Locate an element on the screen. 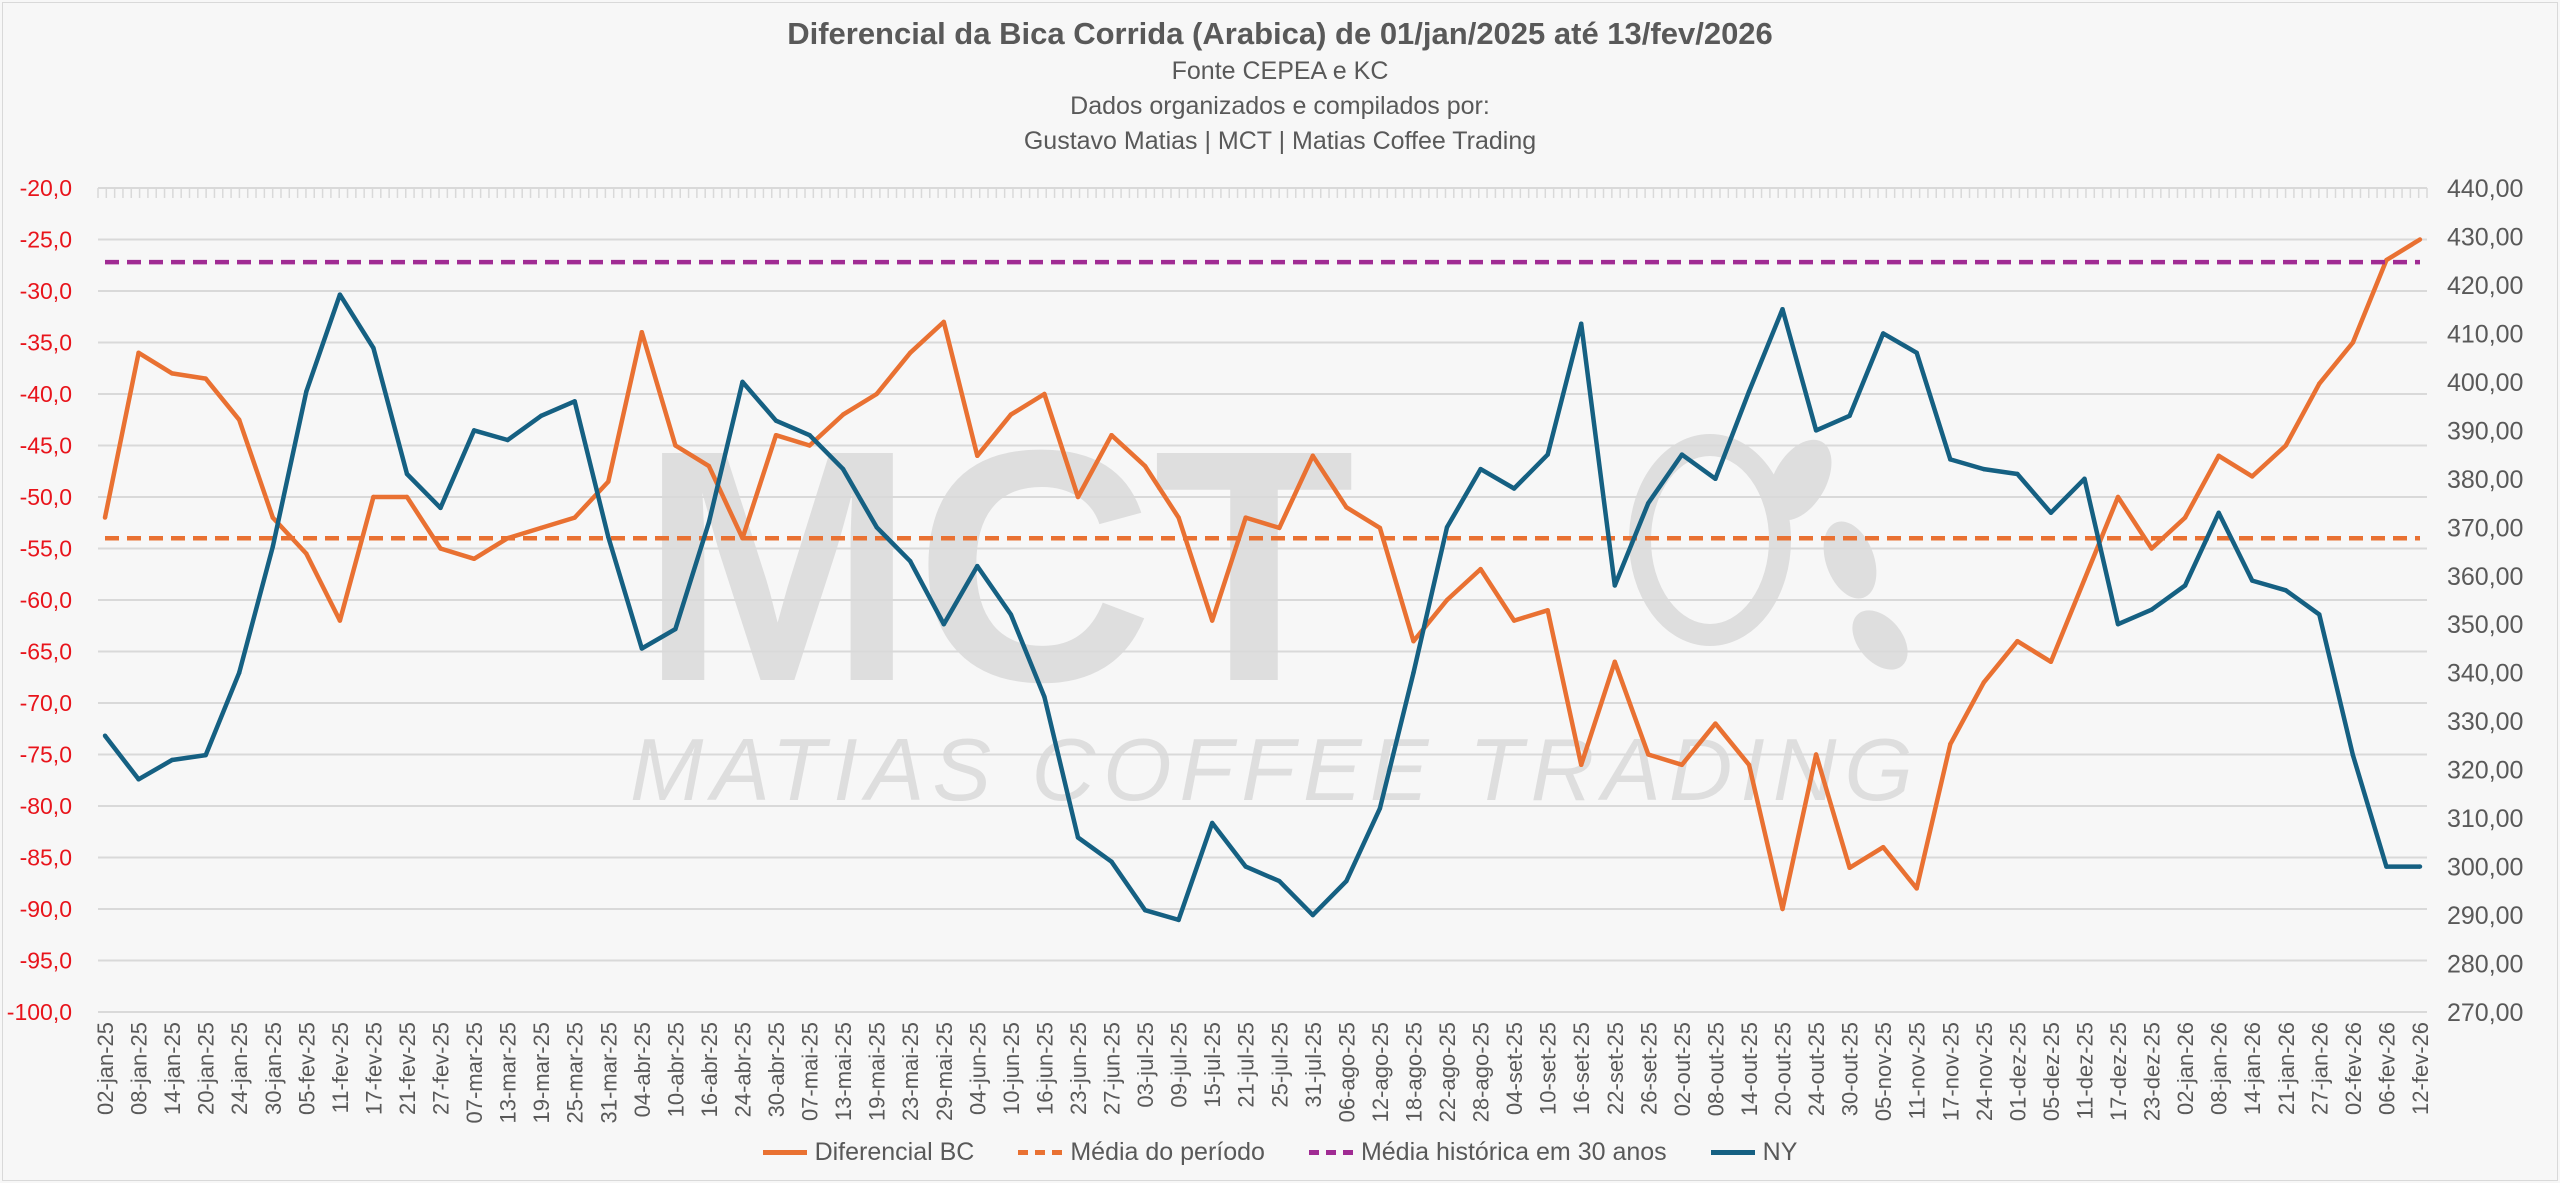 This screenshot has height=1183, width=2560. legend-label: NY is located at coordinates (1780, 1152).